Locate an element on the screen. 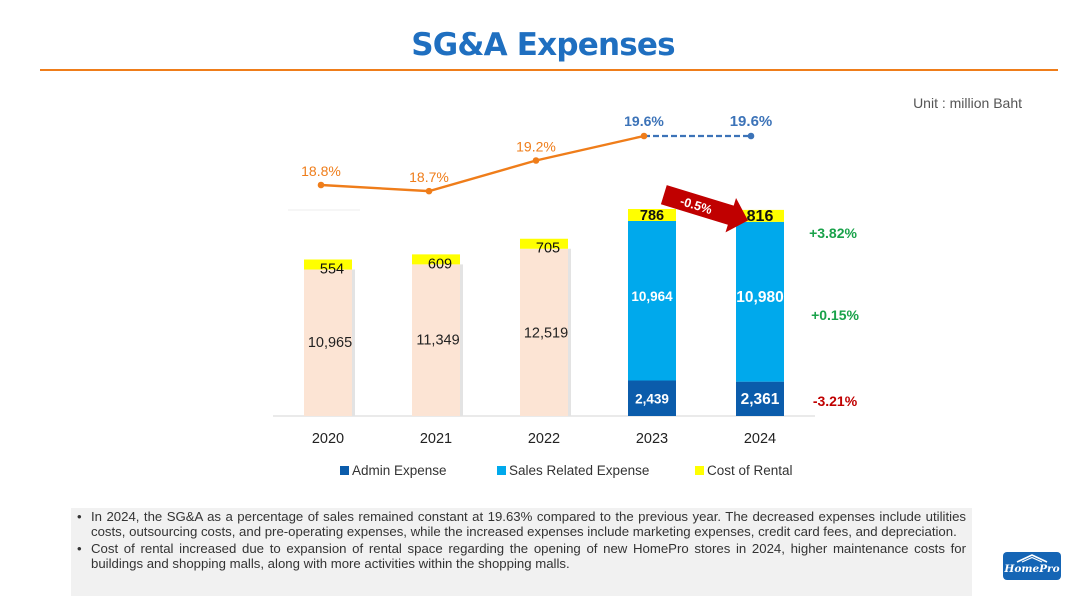 Image resolution: width=1080 pixels, height=608 pixels. bar-label-rental: 786 is located at coordinates (652, 216).